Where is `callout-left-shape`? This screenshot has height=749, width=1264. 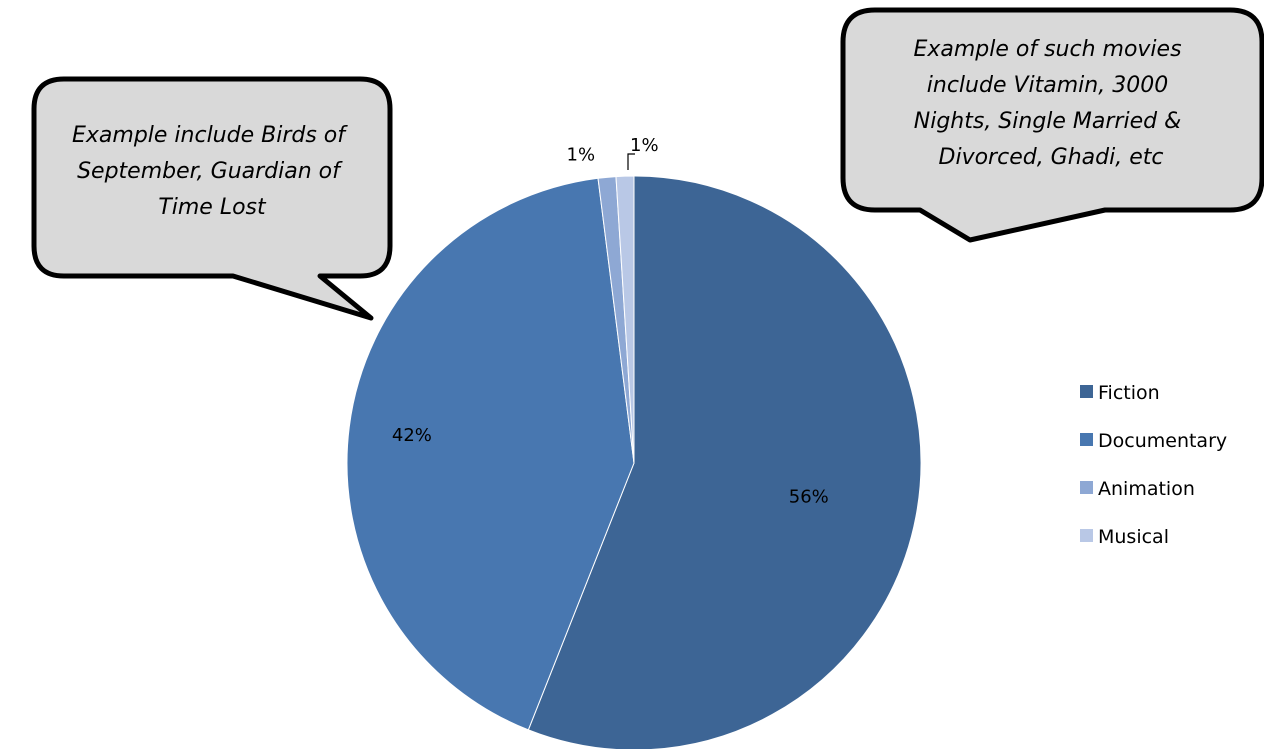
callout-left-shape is located at coordinates (212, 198).